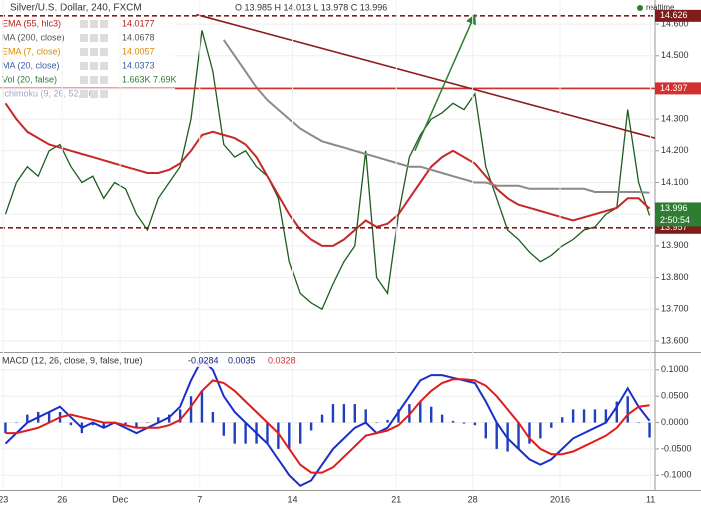  I want to click on y-tick-label: 14.500, so click(675, 55).